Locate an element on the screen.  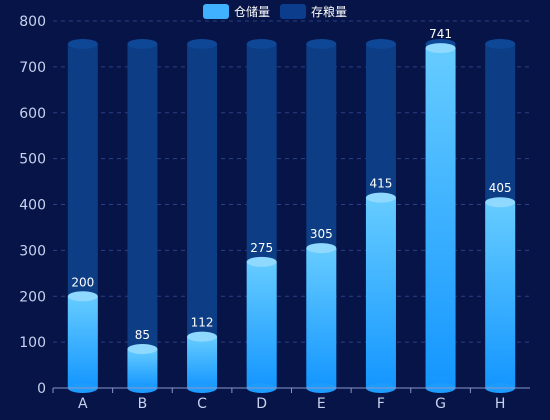
x-tick-label-A: A is located at coordinates (83, 404).